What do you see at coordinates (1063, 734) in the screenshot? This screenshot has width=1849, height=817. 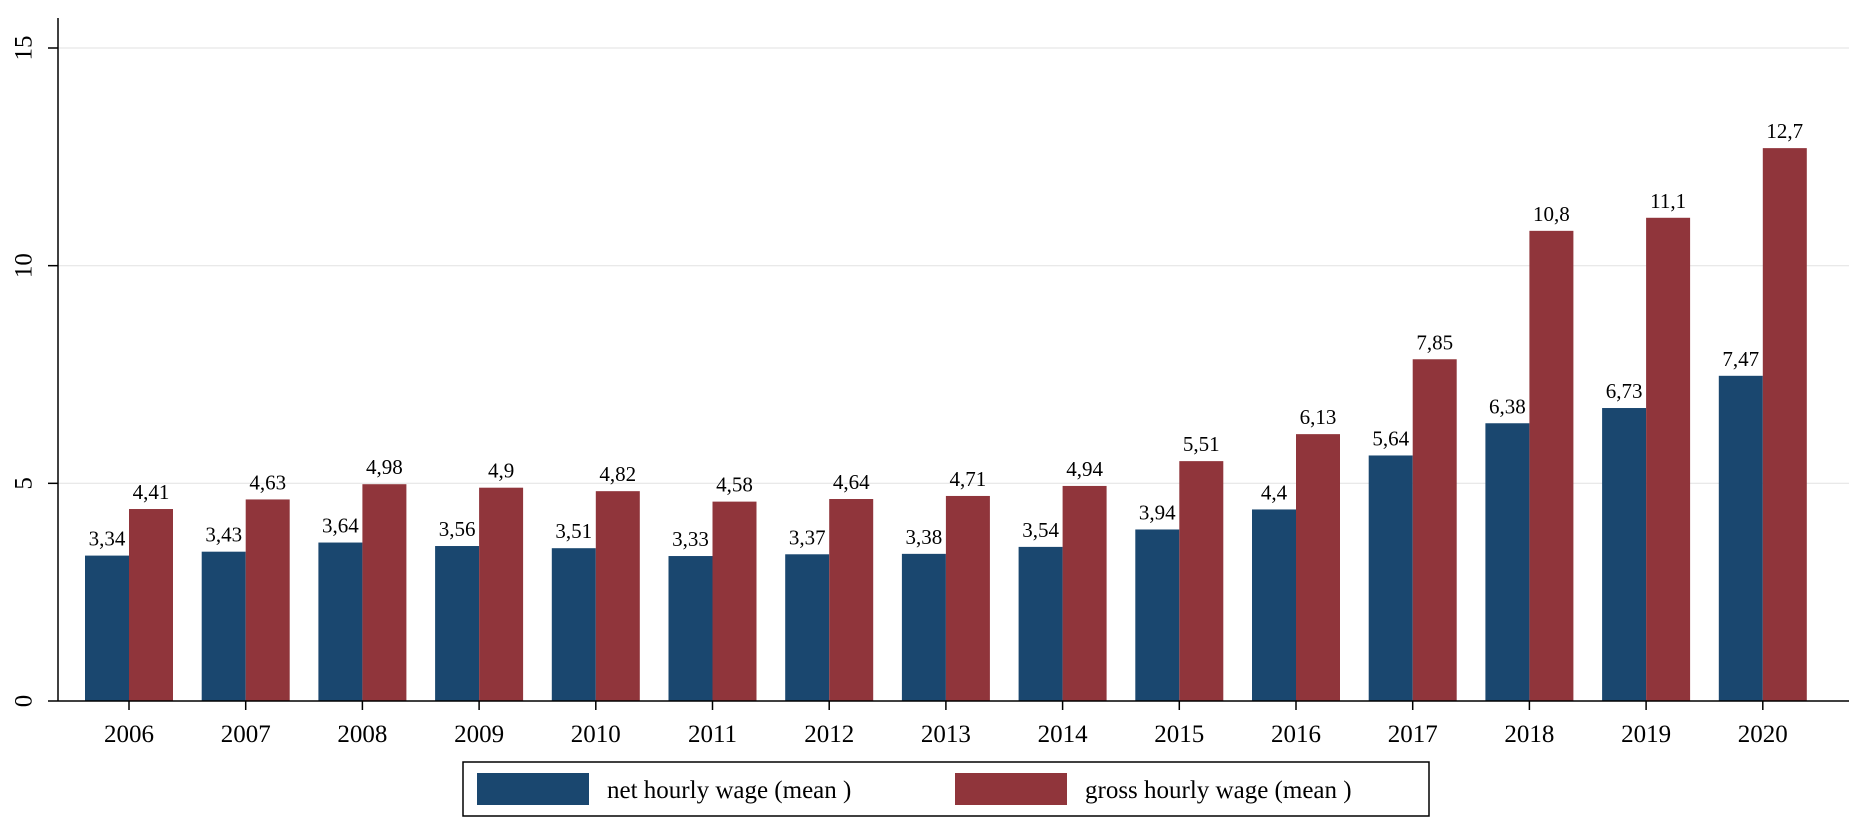 I see `x-tick-label: 2014` at bounding box center [1063, 734].